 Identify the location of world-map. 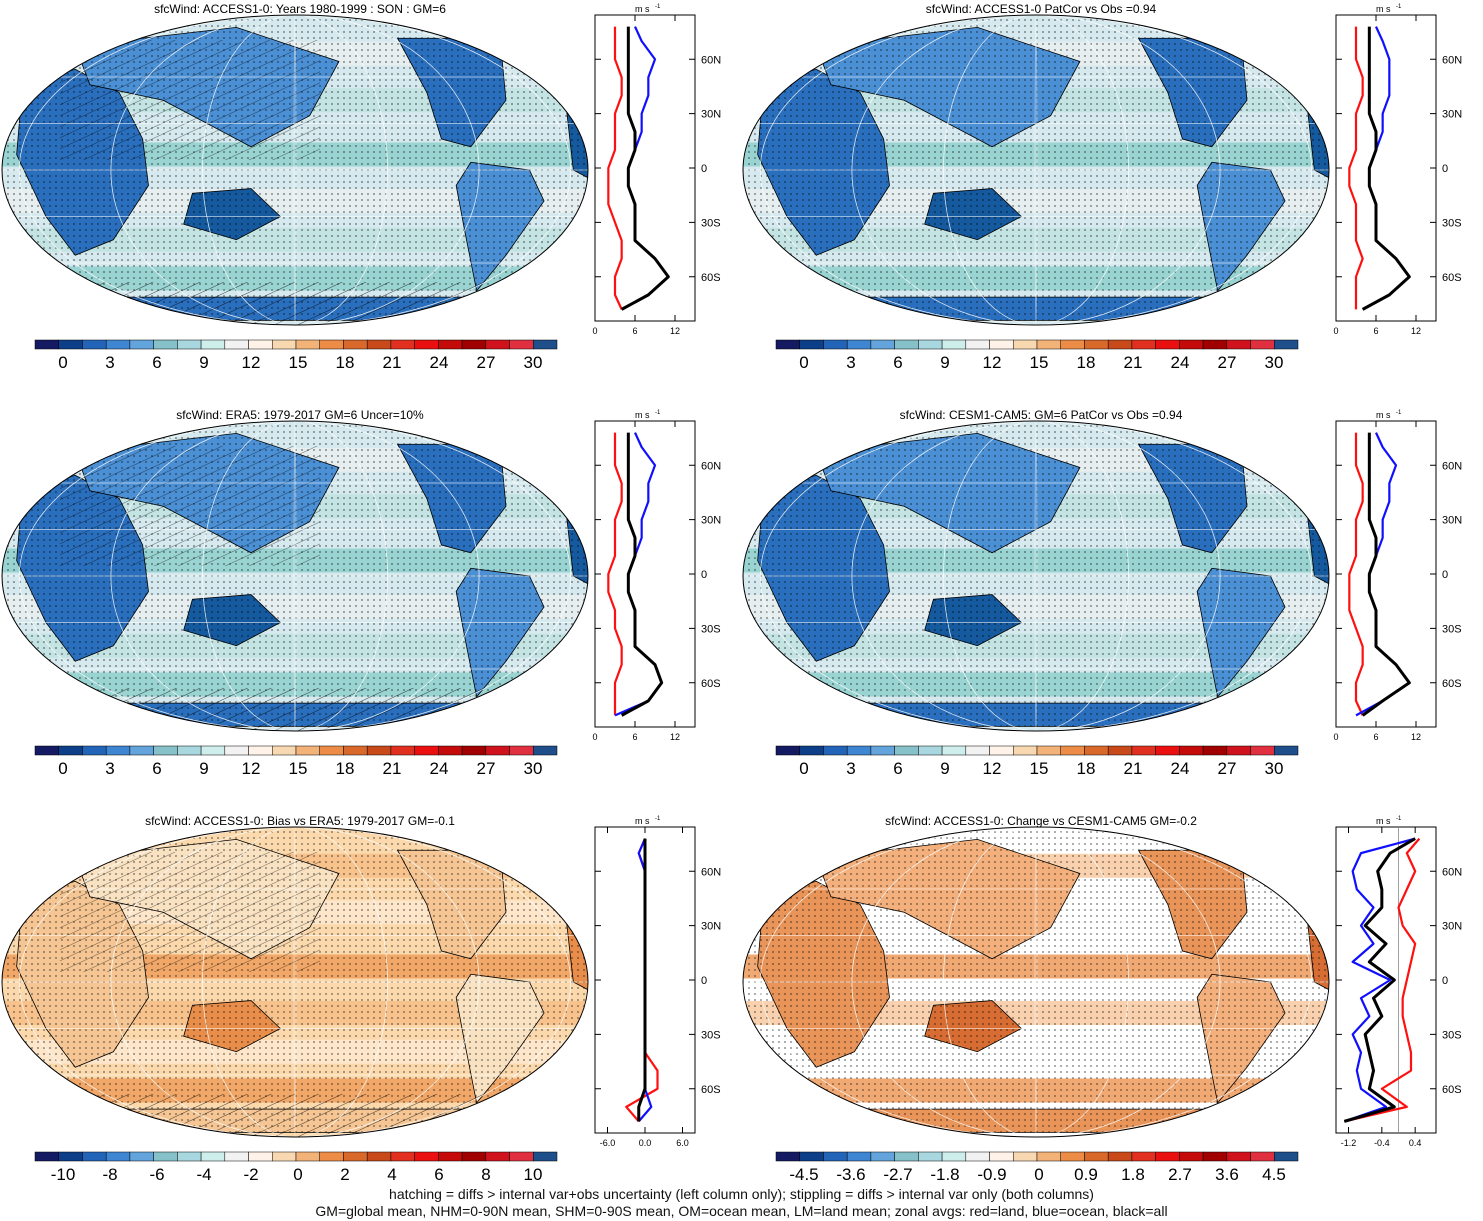
(1036, 982).